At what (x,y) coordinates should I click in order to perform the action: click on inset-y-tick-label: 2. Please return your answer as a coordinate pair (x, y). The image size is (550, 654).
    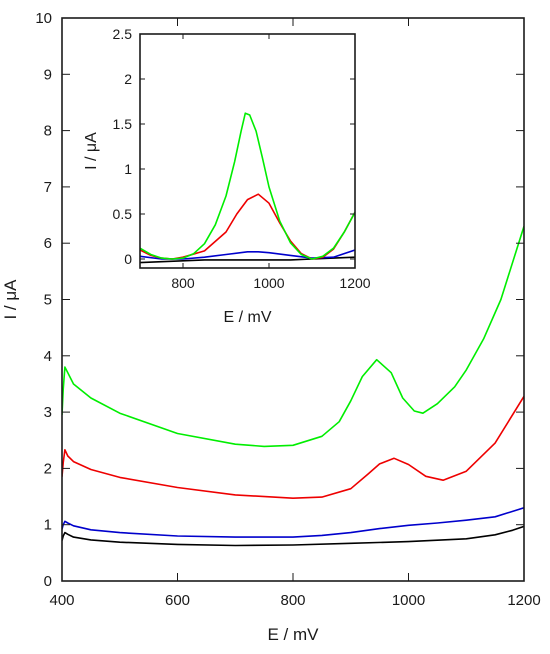
    Looking at the image, I should click on (128, 79).